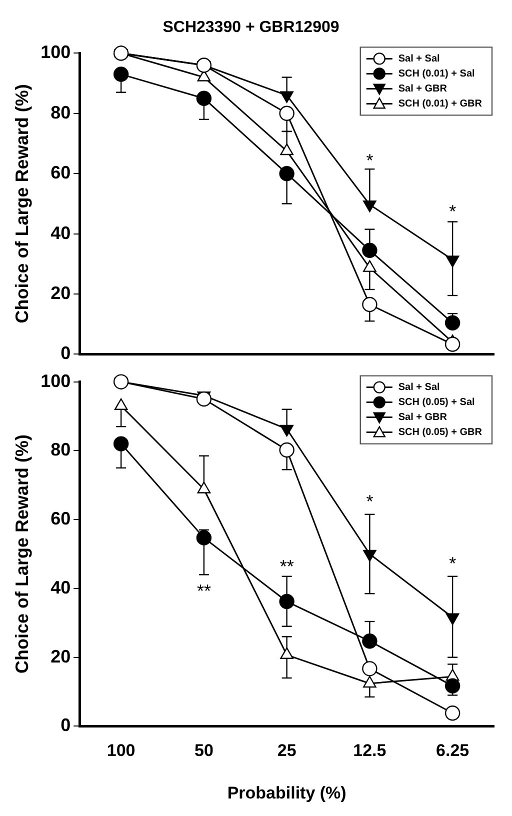 This screenshot has height=816, width=512. What do you see at coordinates (121, 750) in the screenshot?
I see `x-tick-label: 100` at bounding box center [121, 750].